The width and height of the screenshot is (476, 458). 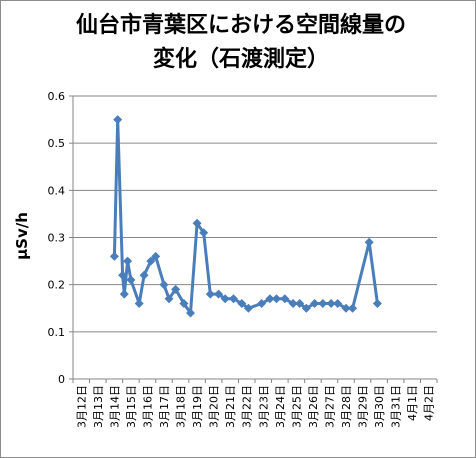 What do you see at coordinates (57, 190) in the screenshot?
I see `y-tick-label: 0.4` at bounding box center [57, 190].